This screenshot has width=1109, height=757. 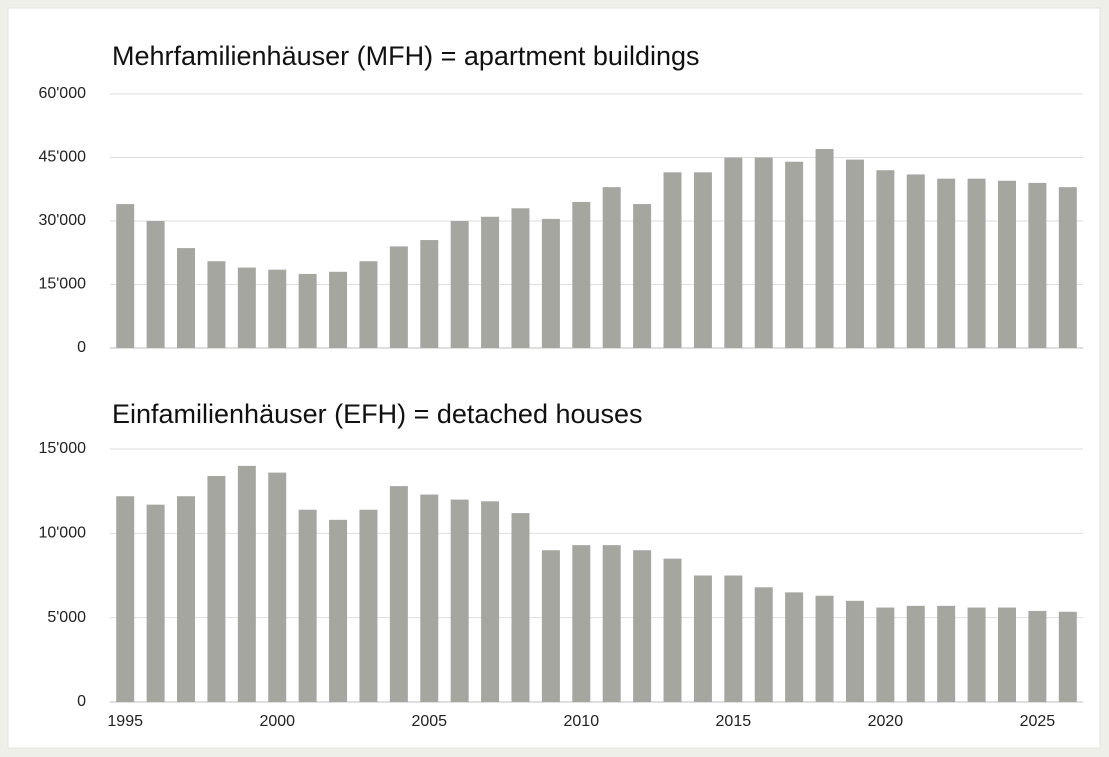 What do you see at coordinates (886, 721) in the screenshot?
I see `x-tick-label: 2020` at bounding box center [886, 721].